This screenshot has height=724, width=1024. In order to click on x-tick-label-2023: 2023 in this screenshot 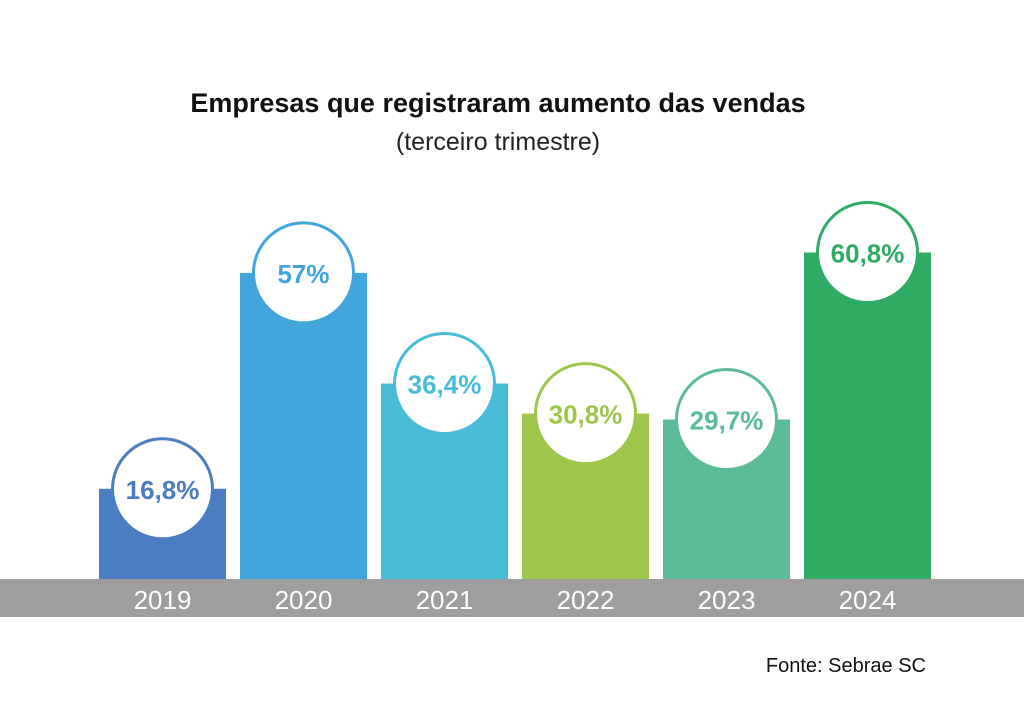, I will do `click(727, 600)`.